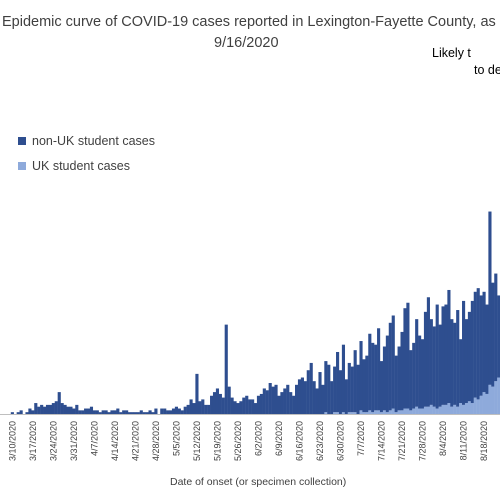 The height and width of the screenshot is (500, 500). Describe the element at coordinates (156, 441) in the screenshot. I see `x-tick-label: 4/28/2020` at that location.